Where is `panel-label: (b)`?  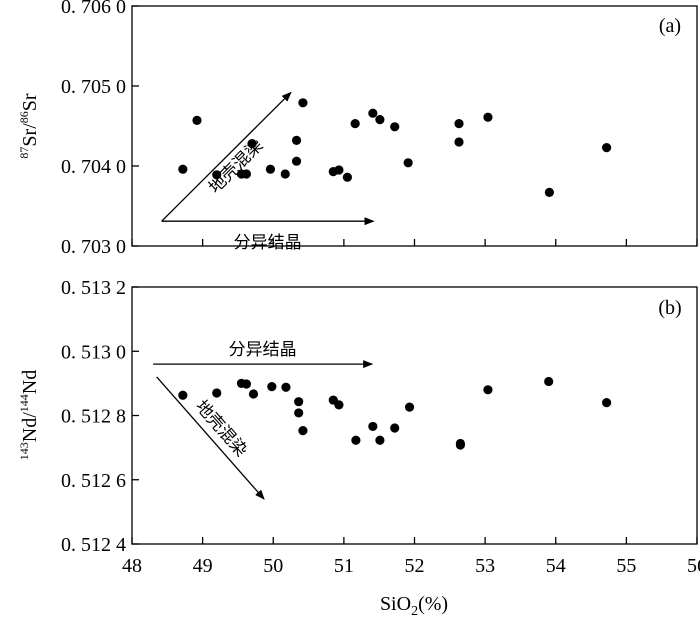 panel-label: (b) is located at coordinates (669, 308).